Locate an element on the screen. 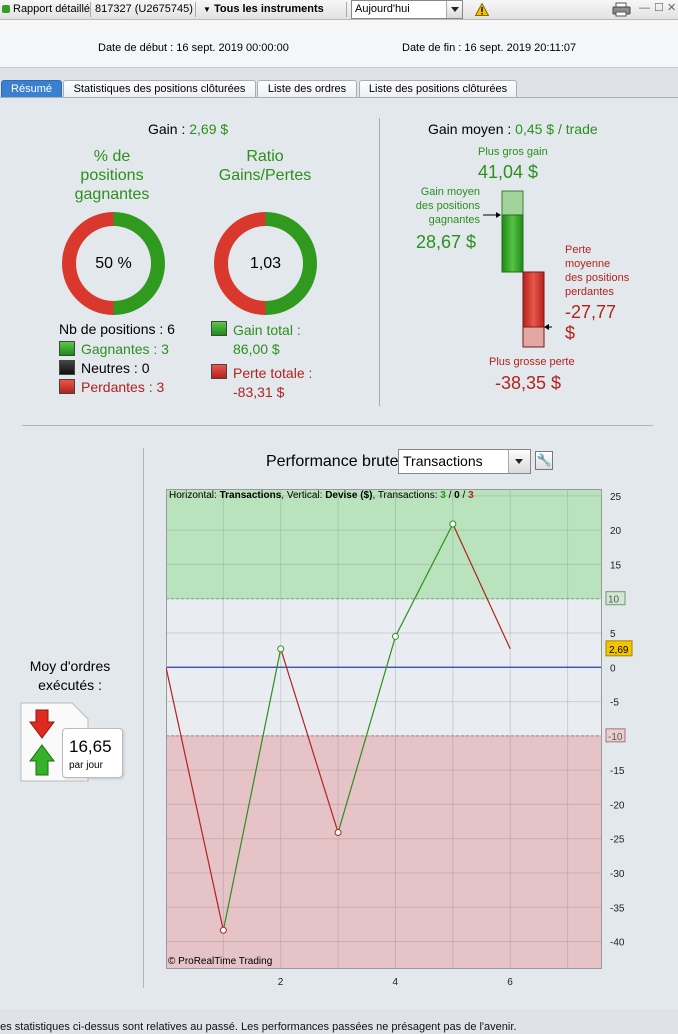  ratio-title-line: Gains/Pertes is located at coordinates (265, 175).